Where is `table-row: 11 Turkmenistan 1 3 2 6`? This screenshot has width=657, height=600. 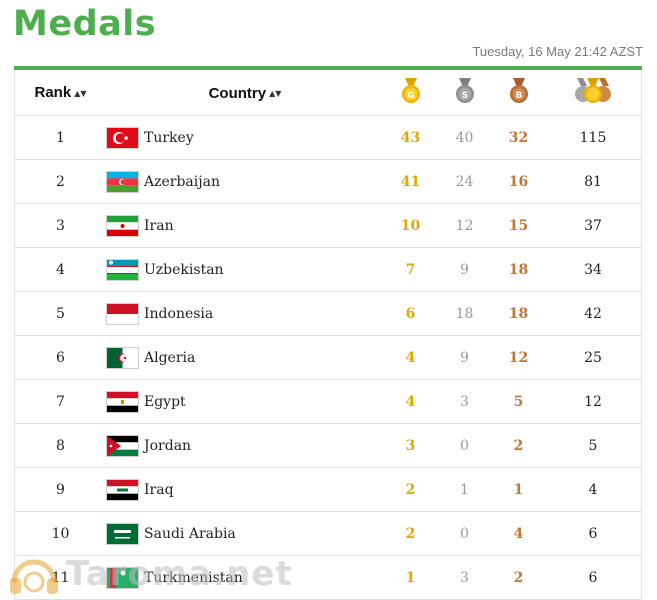
table-row: 11 Turkmenistan 1 3 2 6 is located at coordinates (328, 578).